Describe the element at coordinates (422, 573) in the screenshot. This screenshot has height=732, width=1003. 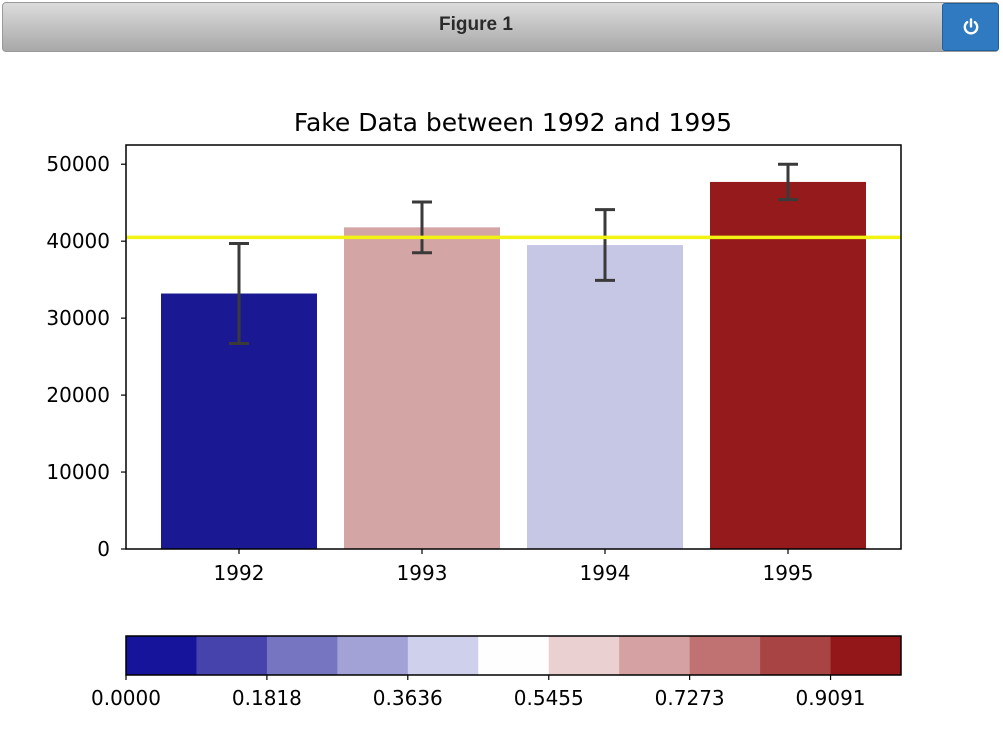
I see `x-tick-label-1993: 1993` at that location.